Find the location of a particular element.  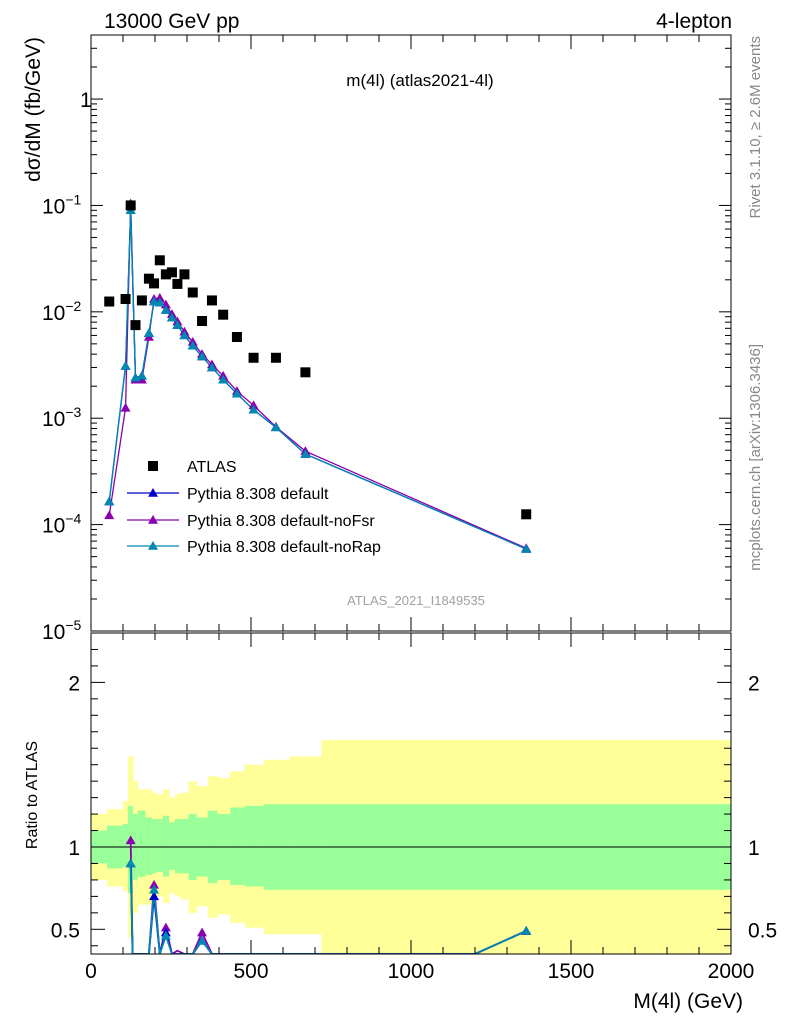

x-tick-label: 500 is located at coordinates (250, 971).